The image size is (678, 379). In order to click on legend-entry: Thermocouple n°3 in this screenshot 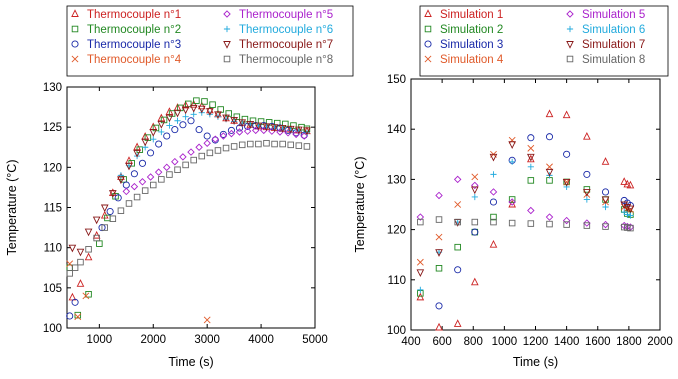, I will do `click(134, 45)`.